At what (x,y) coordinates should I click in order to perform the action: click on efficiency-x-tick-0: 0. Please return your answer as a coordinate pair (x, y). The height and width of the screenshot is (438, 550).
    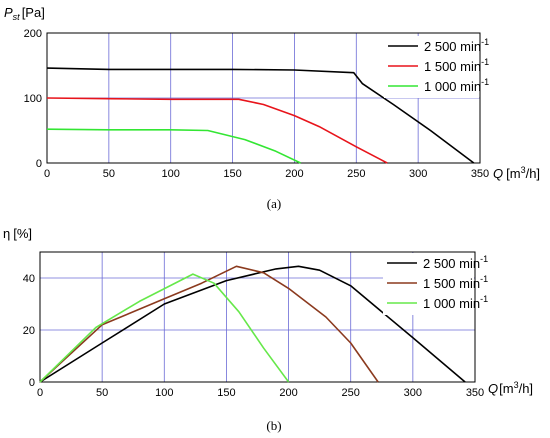
    Looking at the image, I should click on (40, 393).